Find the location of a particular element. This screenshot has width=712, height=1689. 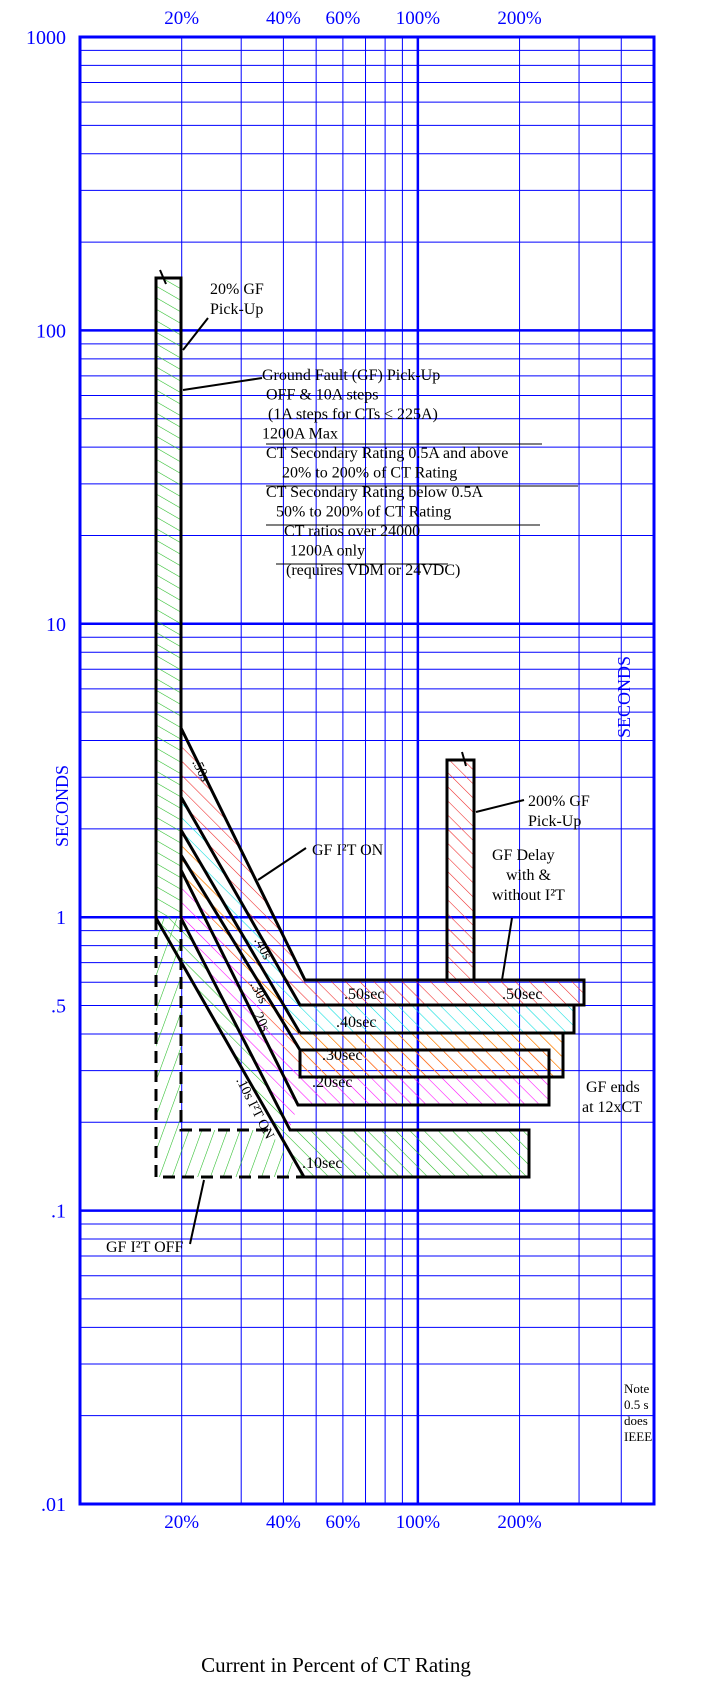

band-label: .10sec is located at coordinates (322, 1163).